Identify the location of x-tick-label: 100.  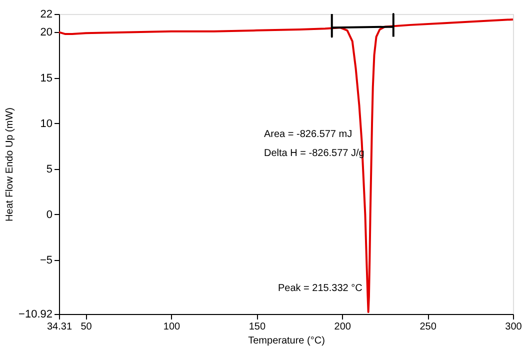
(172, 327).